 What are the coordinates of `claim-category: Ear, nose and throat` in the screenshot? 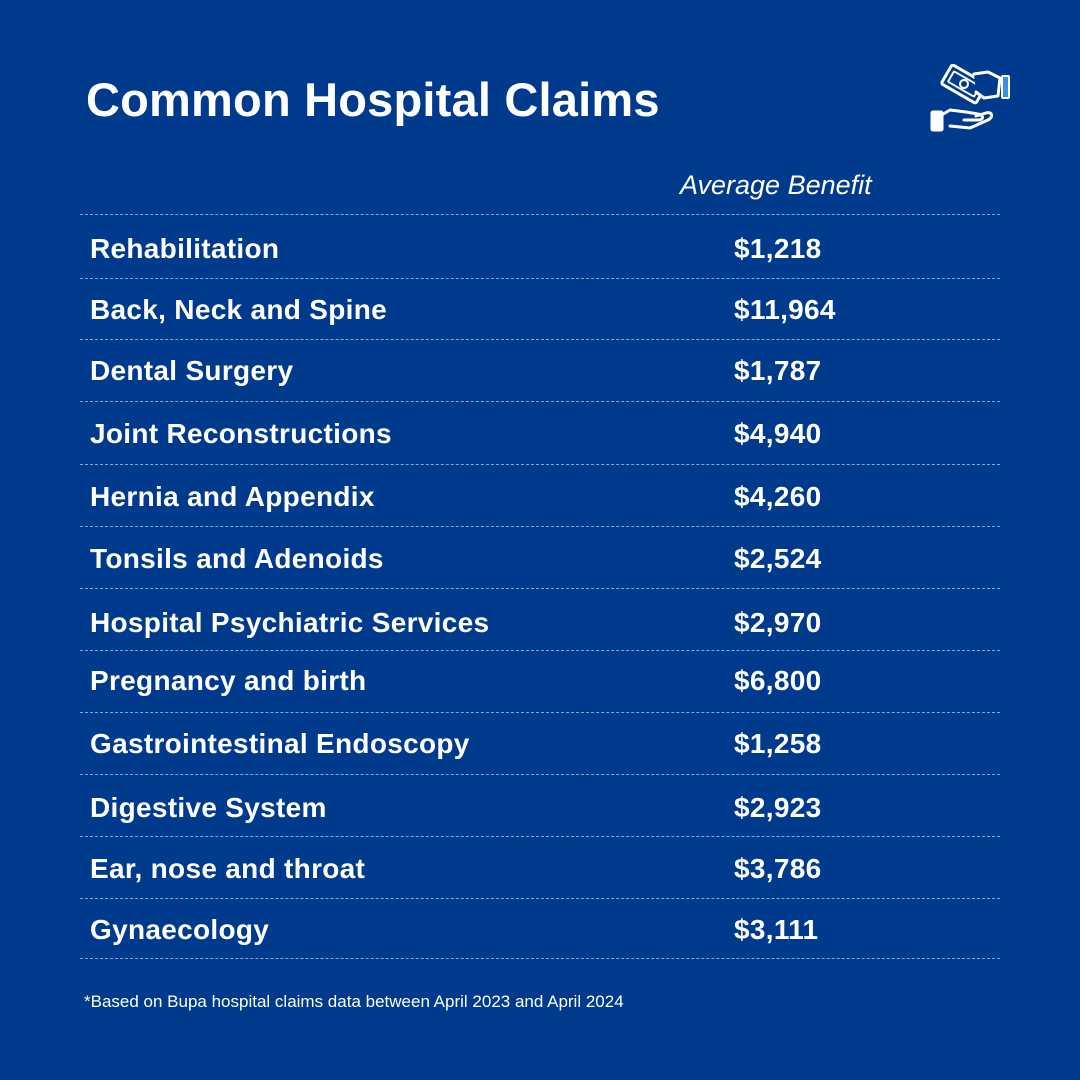 It's located at (228, 868).